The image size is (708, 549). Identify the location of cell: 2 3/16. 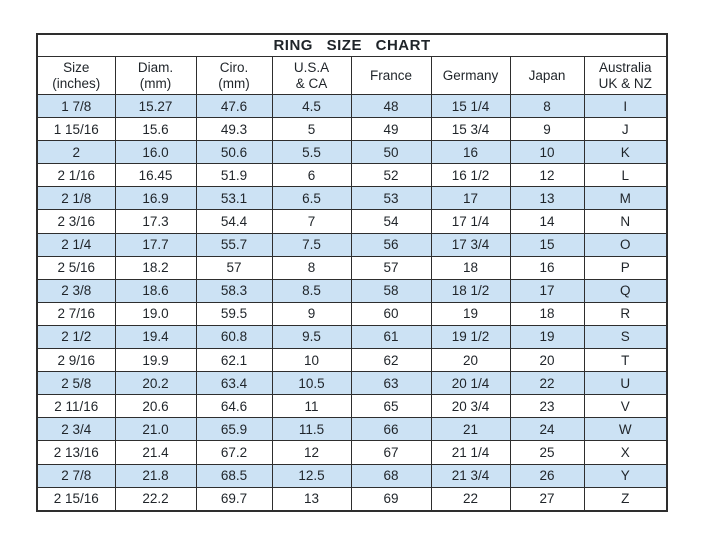
(76, 221).